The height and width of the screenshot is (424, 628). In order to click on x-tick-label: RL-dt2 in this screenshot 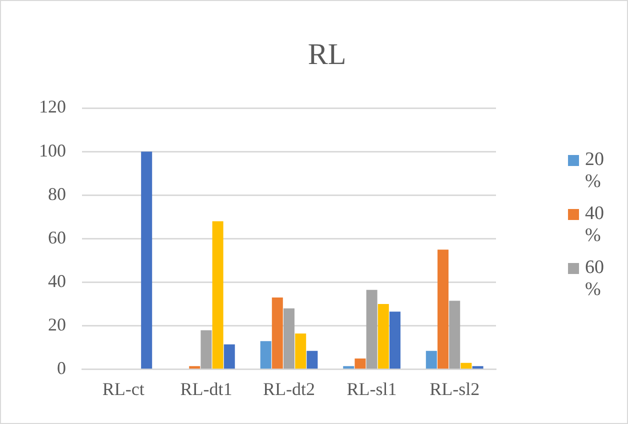, I will do `click(289, 388)`.